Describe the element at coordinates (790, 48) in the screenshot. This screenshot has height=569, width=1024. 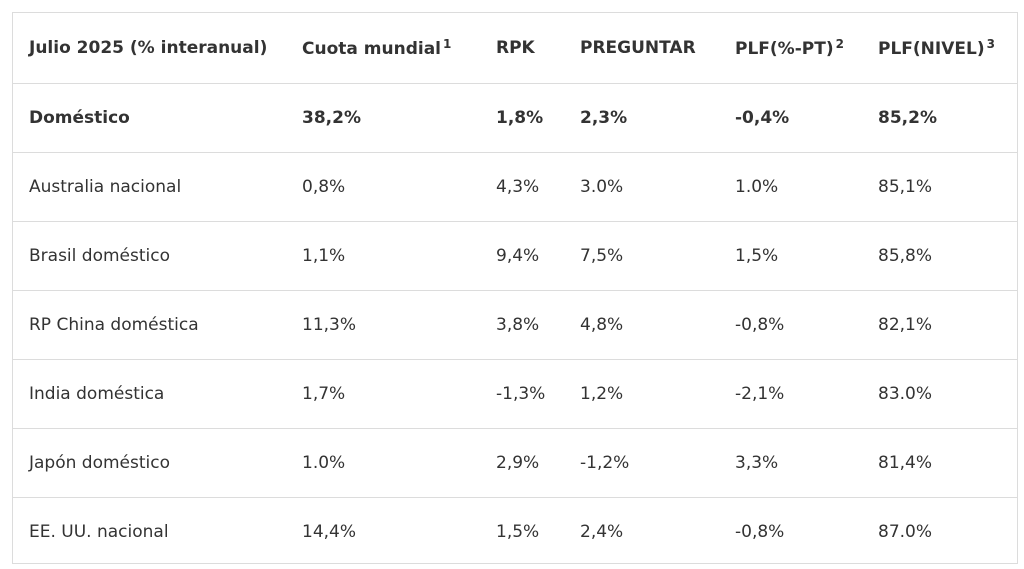
I see `column-header-plf-pt: PLF(%-PT) 2` at that location.